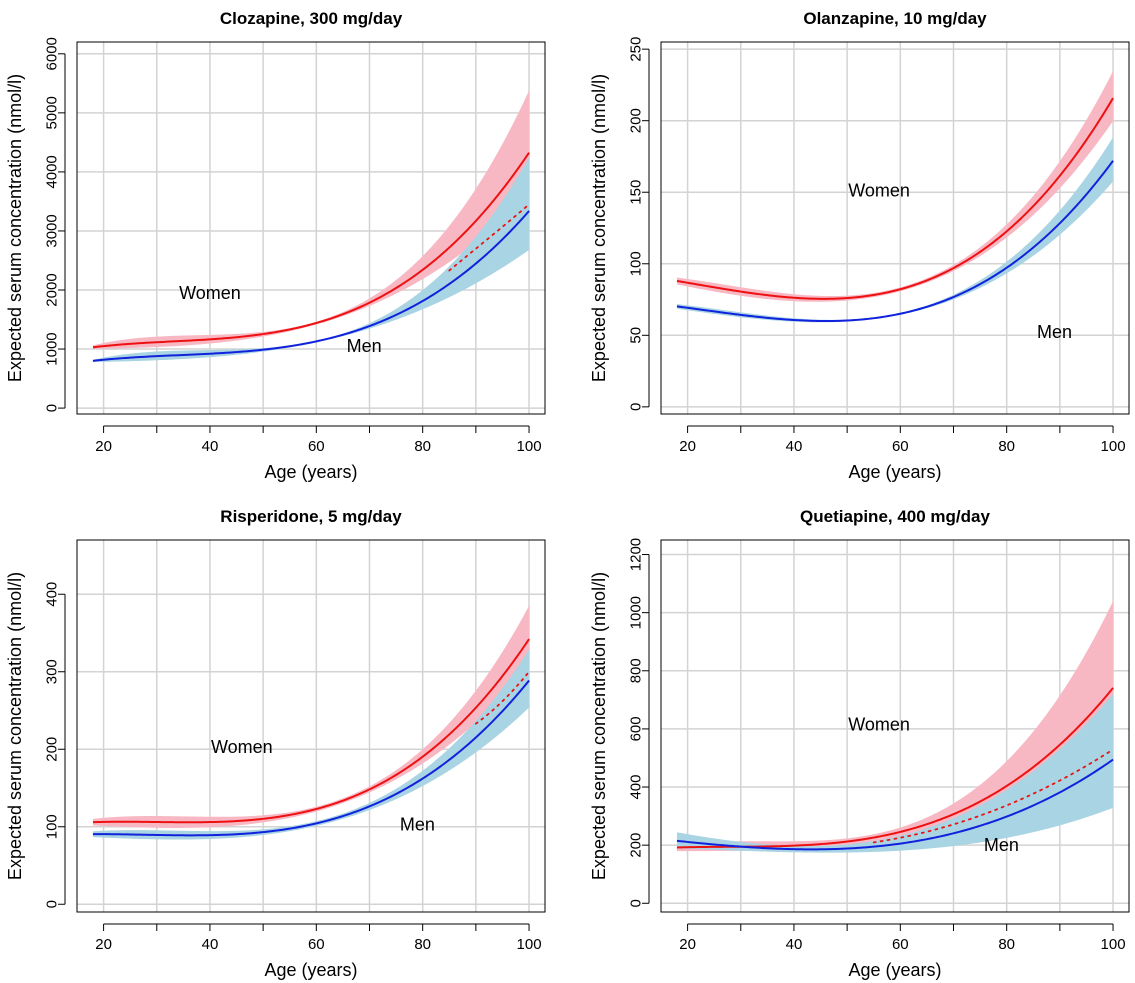 The width and height of the screenshot is (1135, 983). Describe the element at coordinates (52, 53) in the screenshot. I see `y-tick-label: 6000` at that location.